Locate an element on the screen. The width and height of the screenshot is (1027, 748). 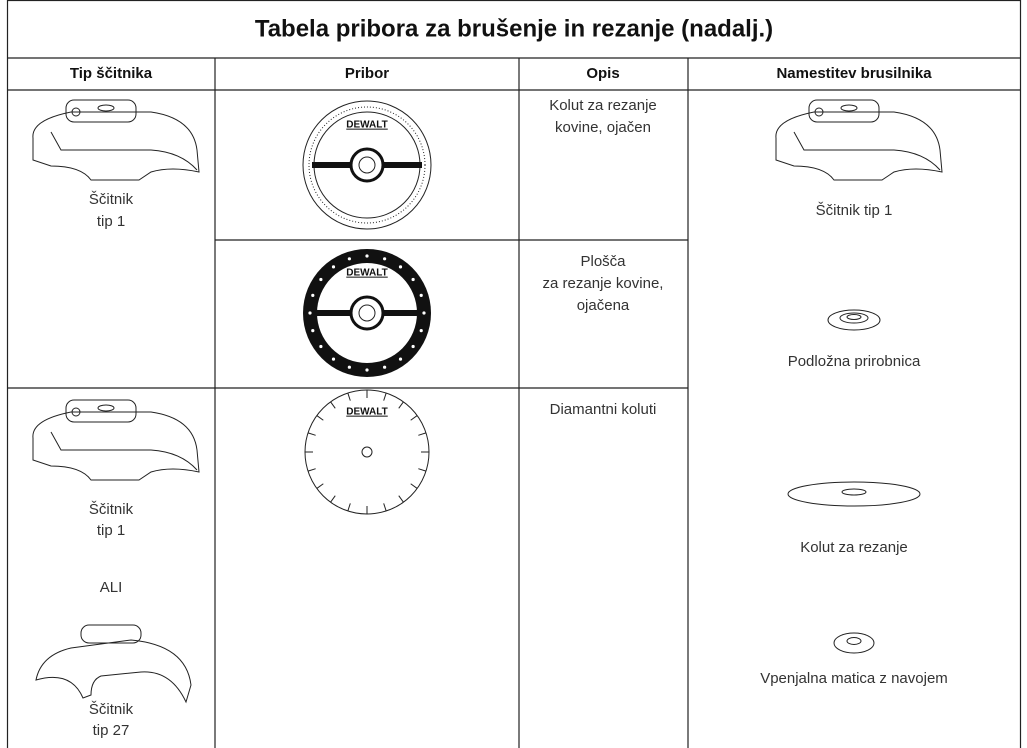
description: Diamantni koluti is located at coordinates (603, 409).